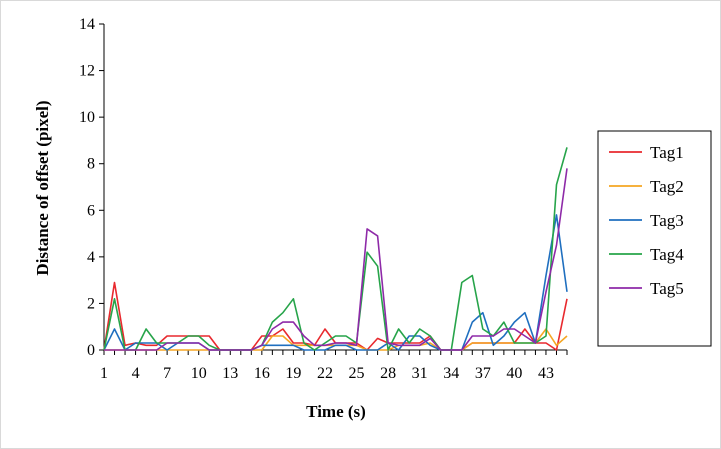 The width and height of the screenshot is (721, 449). Describe the element at coordinates (388, 373) in the screenshot. I see `x-tick-label: 28` at that location.